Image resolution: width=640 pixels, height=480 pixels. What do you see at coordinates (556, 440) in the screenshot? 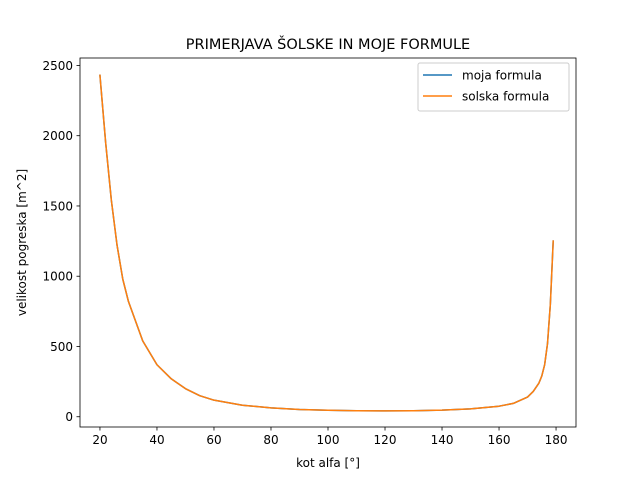
I see `x-tick-label: 180` at bounding box center [556, 440].